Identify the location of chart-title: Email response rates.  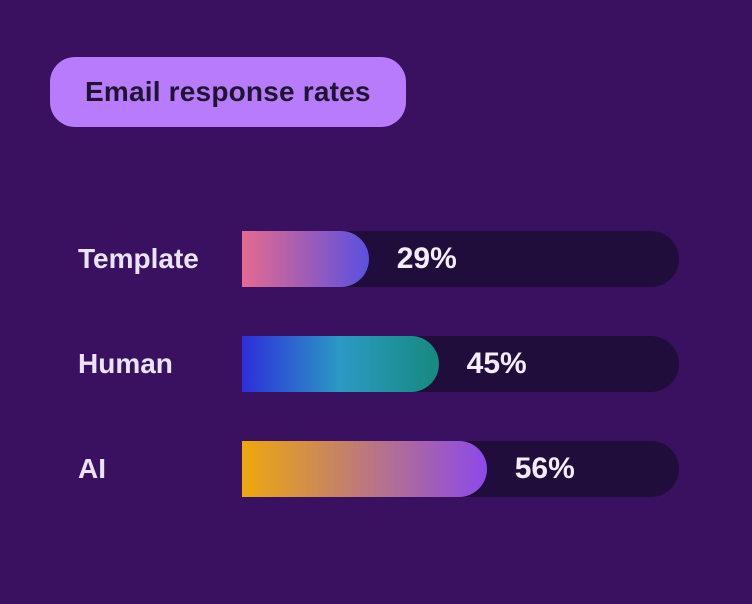
(228, 91).